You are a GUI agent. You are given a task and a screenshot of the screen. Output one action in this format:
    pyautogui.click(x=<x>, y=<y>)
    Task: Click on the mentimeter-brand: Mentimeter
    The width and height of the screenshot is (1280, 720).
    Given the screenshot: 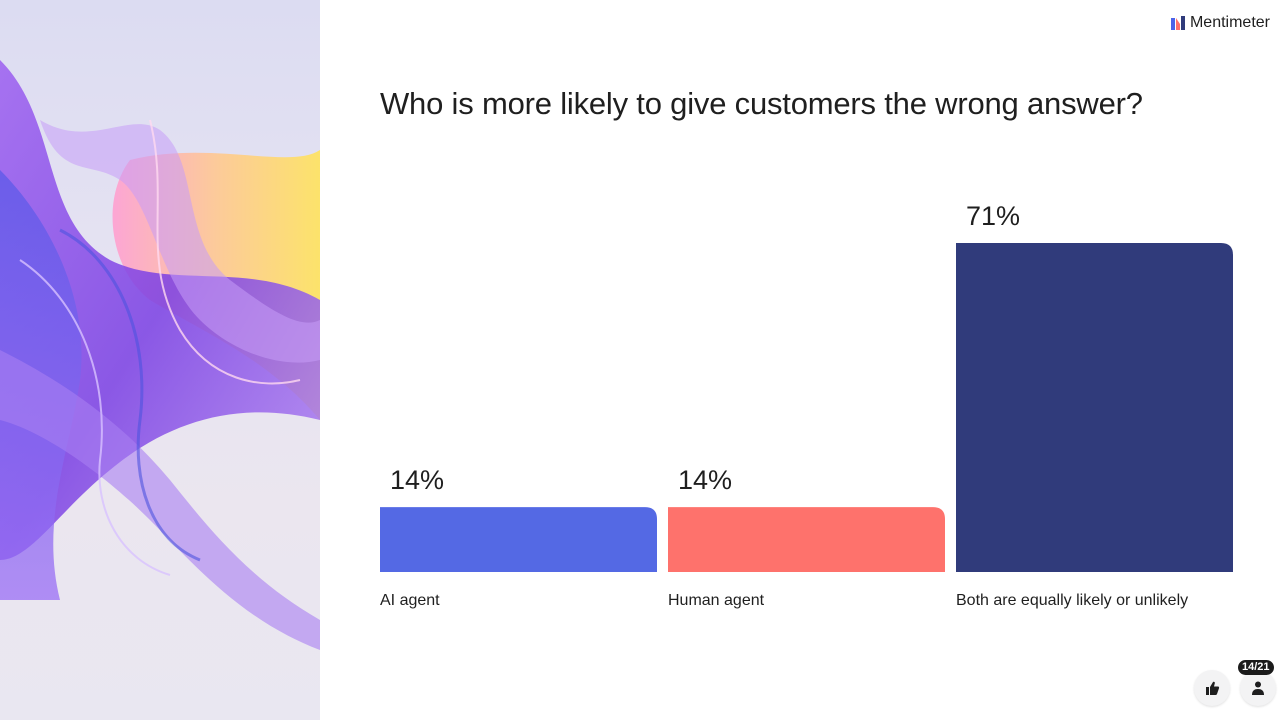 What is the action you would take?
    pyautogui.click(x=1220, y=23)
    